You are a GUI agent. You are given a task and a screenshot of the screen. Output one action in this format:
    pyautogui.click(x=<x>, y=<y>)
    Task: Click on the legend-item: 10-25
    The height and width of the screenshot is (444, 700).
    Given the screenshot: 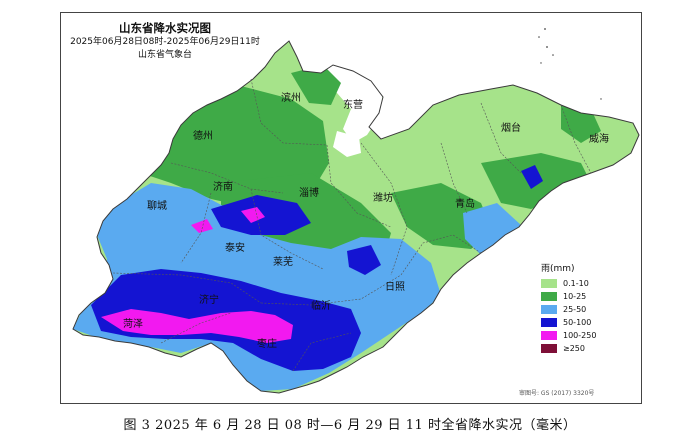 What is the action you would take?
    pyautogui.click(x=587, y=296)
    